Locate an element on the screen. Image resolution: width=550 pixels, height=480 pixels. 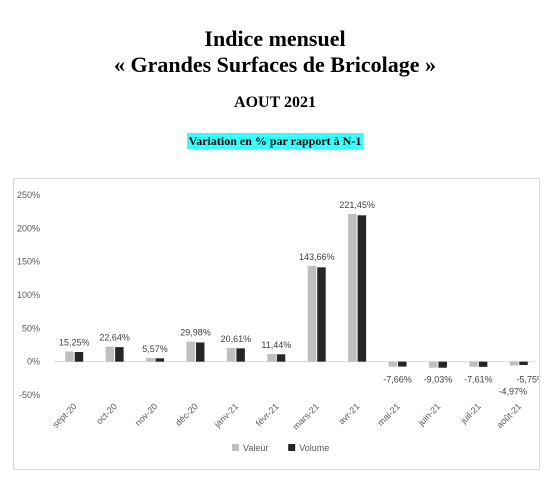
x-tick-label: nov-20 is located at coordinates (146, 414).